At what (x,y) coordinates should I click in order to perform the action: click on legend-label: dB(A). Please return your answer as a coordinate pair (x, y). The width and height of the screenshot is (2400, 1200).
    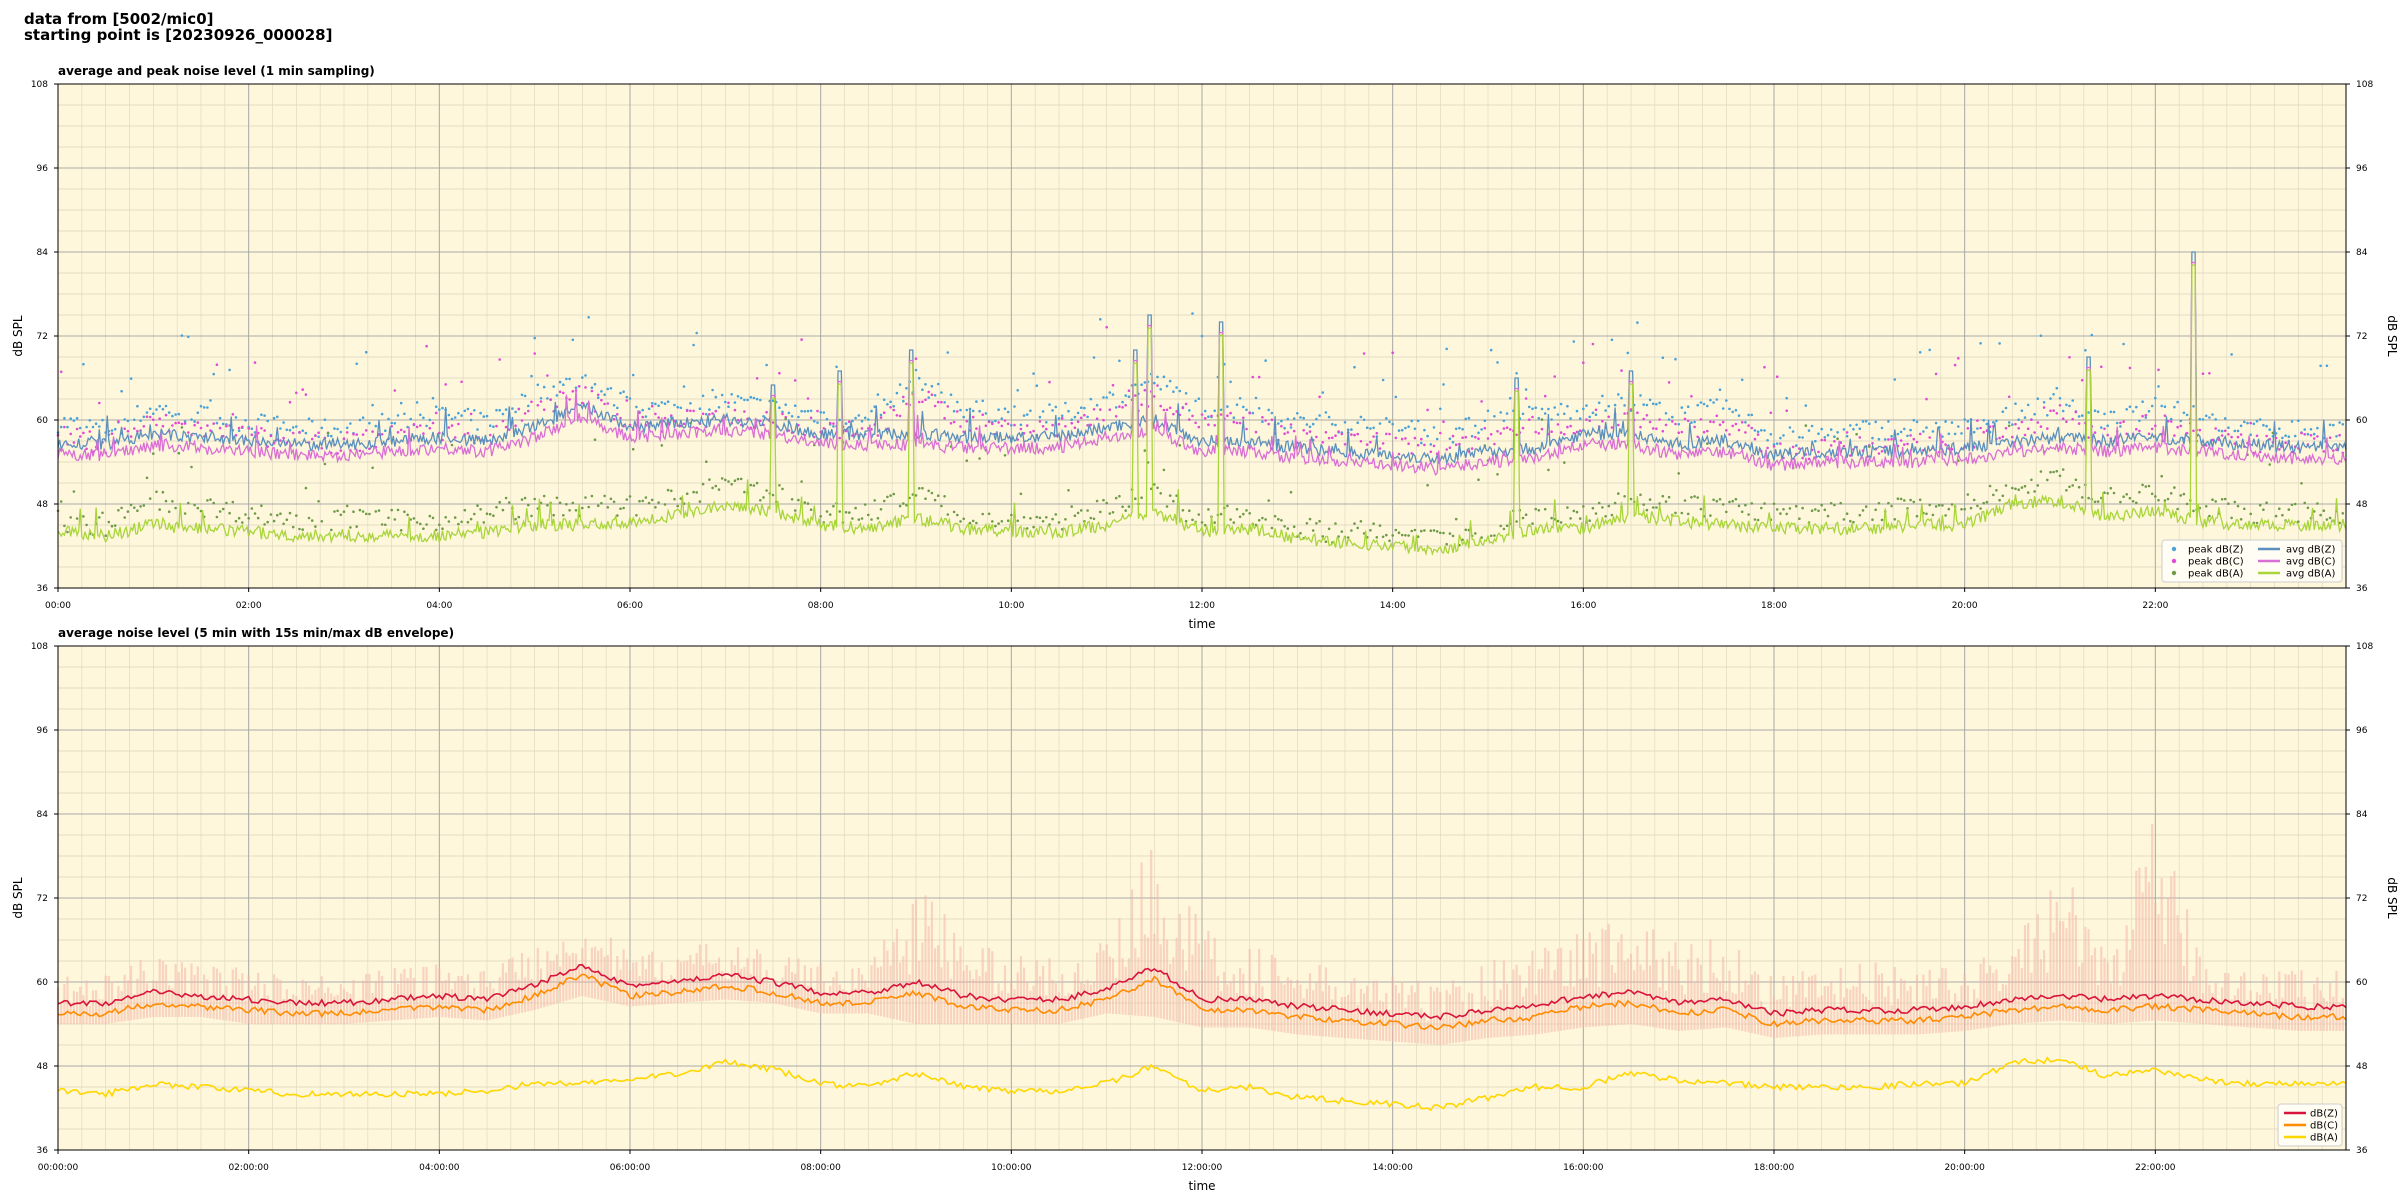
    Looking at the image, I should click on (2324, 1138).